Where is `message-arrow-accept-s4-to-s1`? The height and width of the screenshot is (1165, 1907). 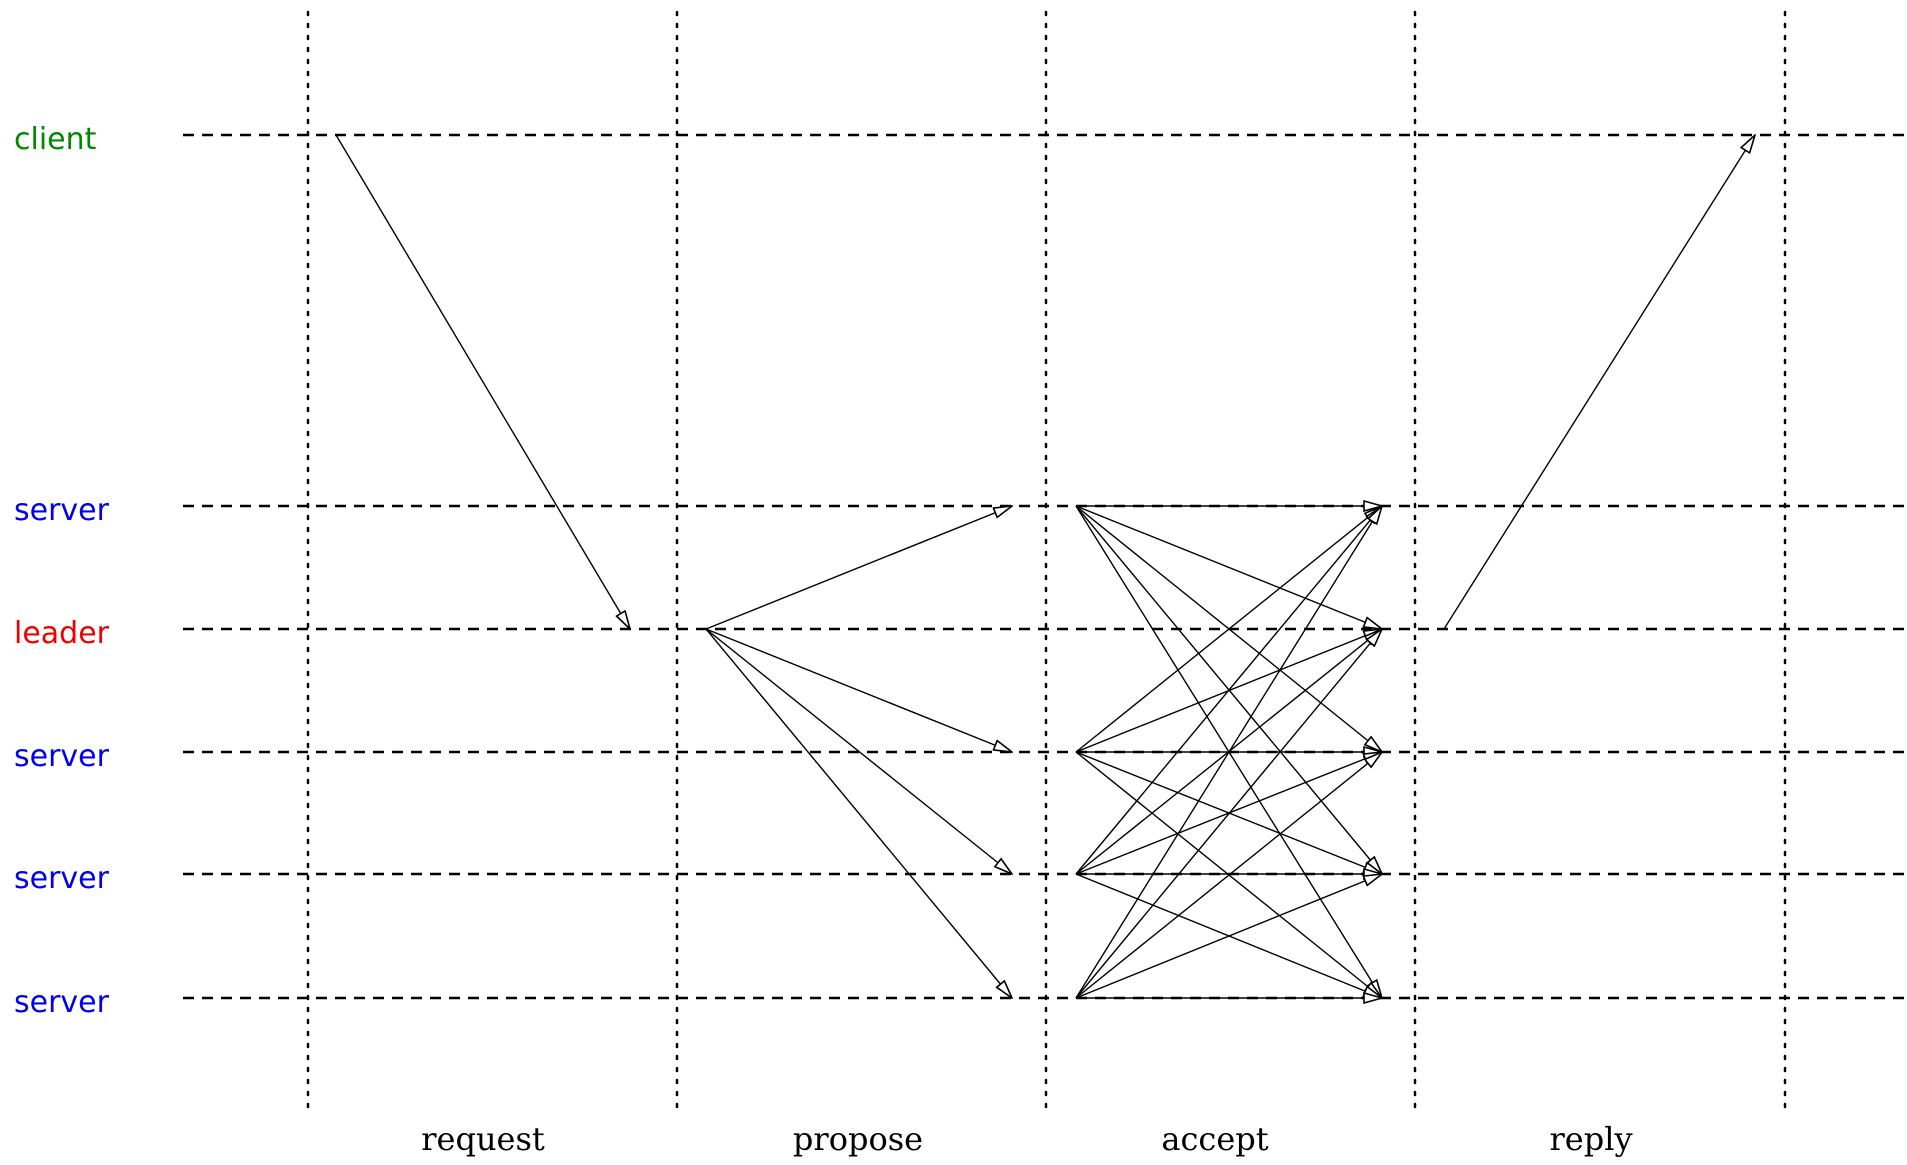 message-arrow-accept-s4-to-s1 is located at coordinates (1228, 690).